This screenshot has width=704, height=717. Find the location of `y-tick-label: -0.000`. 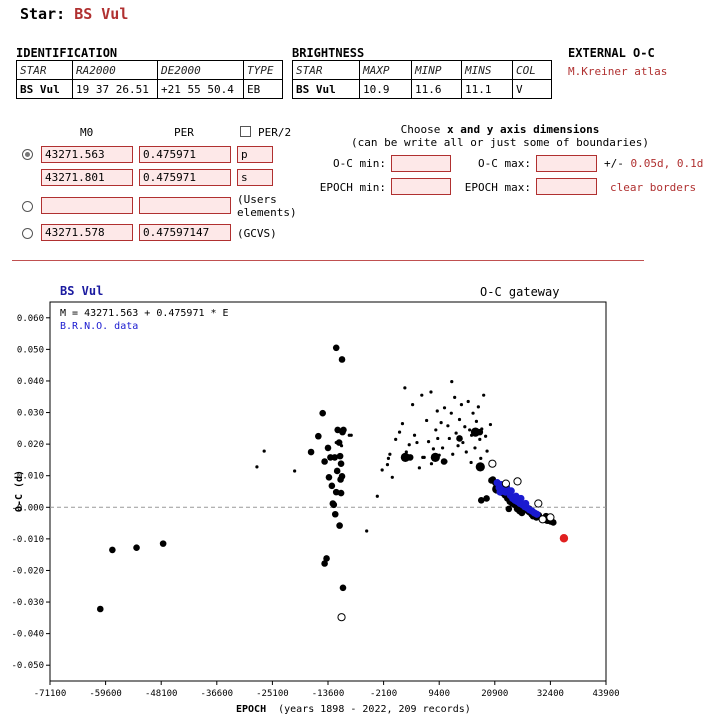

y-tick-label: -0.000 is located at coordinates (27, 508).